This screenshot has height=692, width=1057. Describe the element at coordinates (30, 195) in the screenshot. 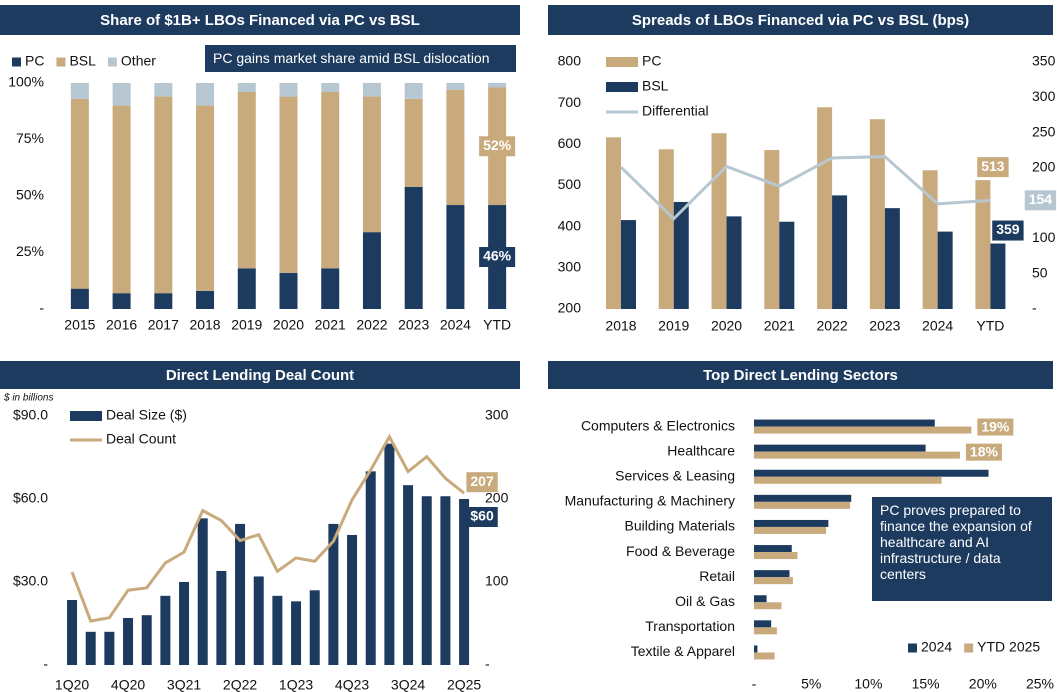

I see `y-tick-label: 50%` at that location.